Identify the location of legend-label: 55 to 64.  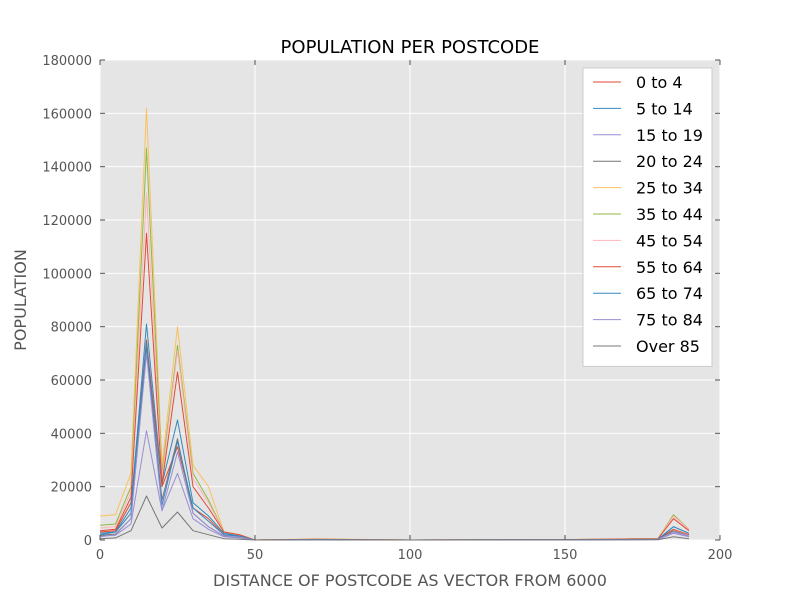
(669, 267).